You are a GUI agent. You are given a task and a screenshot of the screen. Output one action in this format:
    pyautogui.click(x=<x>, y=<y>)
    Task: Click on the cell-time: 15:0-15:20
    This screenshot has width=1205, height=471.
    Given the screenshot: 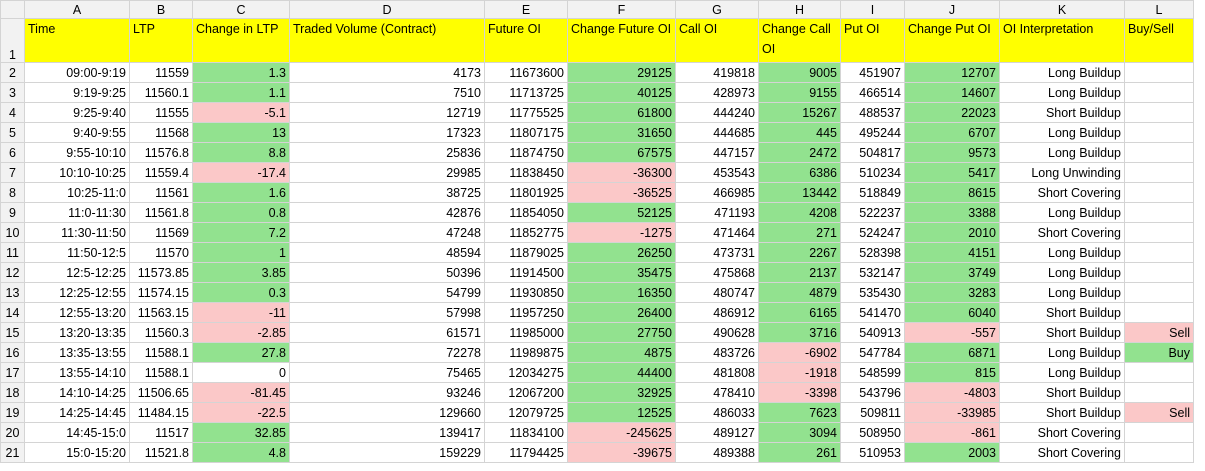 What is the action you would take?
    pyautogui.click(x=77, y=452)
    